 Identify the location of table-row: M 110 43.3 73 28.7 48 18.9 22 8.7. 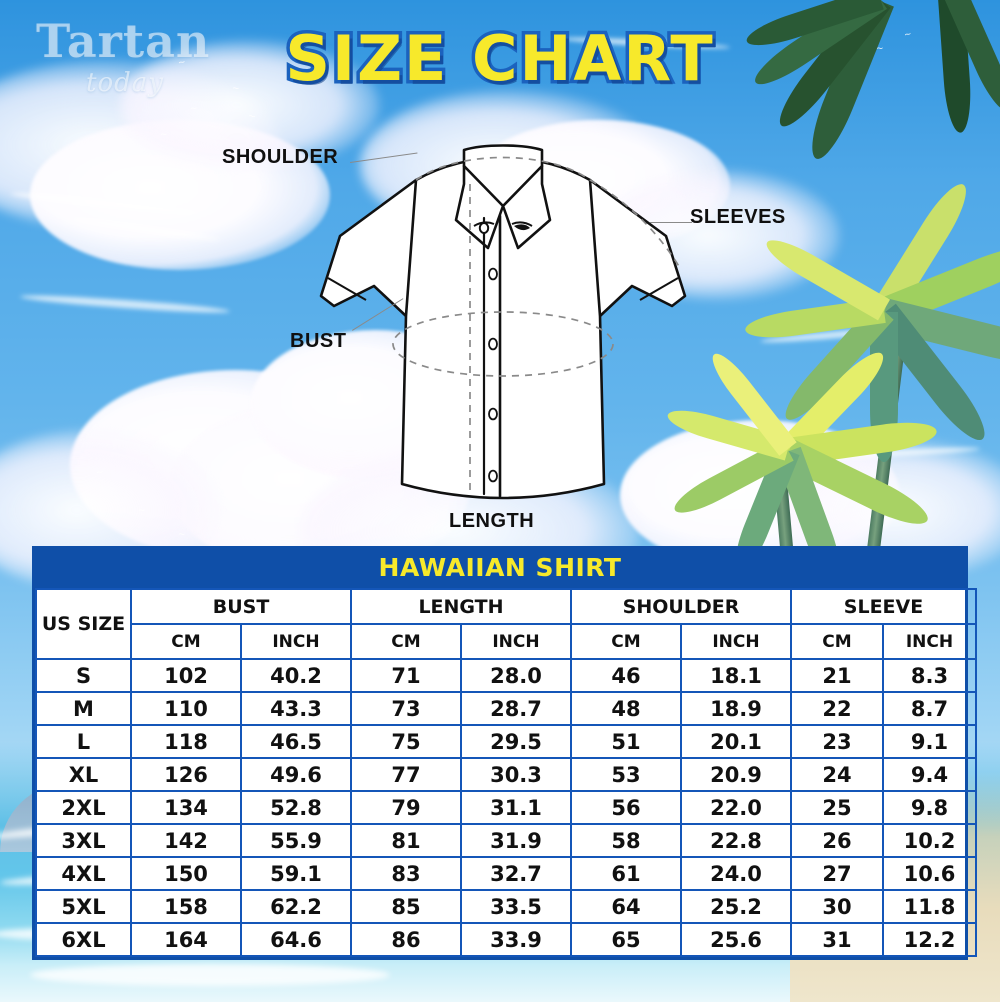
(506, 709).